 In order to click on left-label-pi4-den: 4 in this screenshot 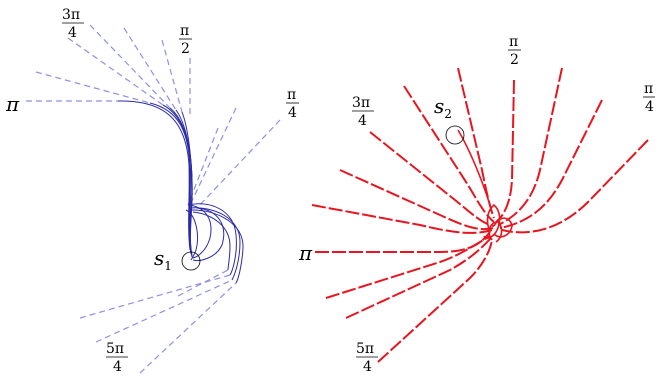, I will do `click(292, 113)`.